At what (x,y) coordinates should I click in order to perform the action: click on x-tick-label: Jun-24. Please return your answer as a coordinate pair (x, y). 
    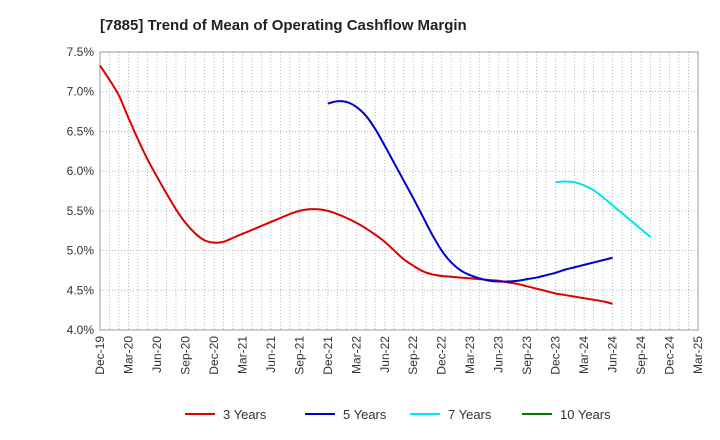
    Looking at the image, I should click on (613, 354).